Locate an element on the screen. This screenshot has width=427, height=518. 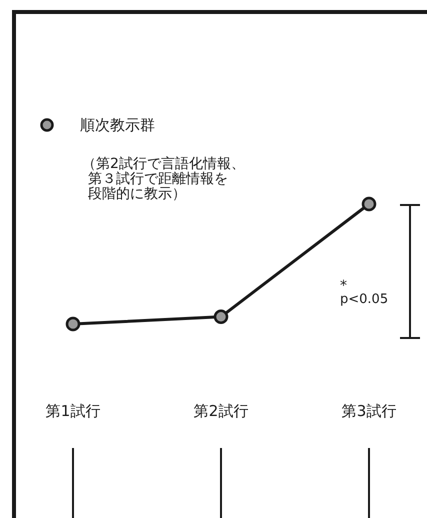
text: （第2試行で言語化情報、第３試行で距離情報を段階的に教示） is located at coordinates (163, 179).